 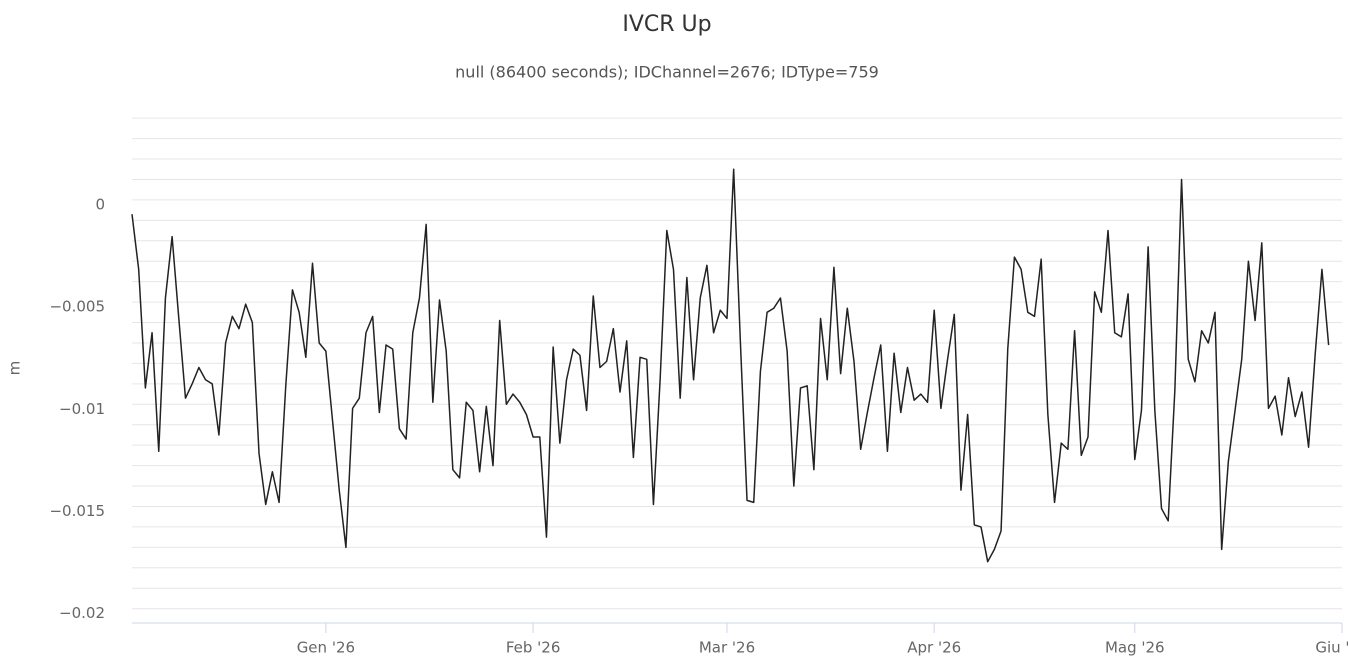 What do you see at coordinates (727, 648) in the screenshot?
I see `x-tick-label: Mar '26` at bounding box center [727, 648].